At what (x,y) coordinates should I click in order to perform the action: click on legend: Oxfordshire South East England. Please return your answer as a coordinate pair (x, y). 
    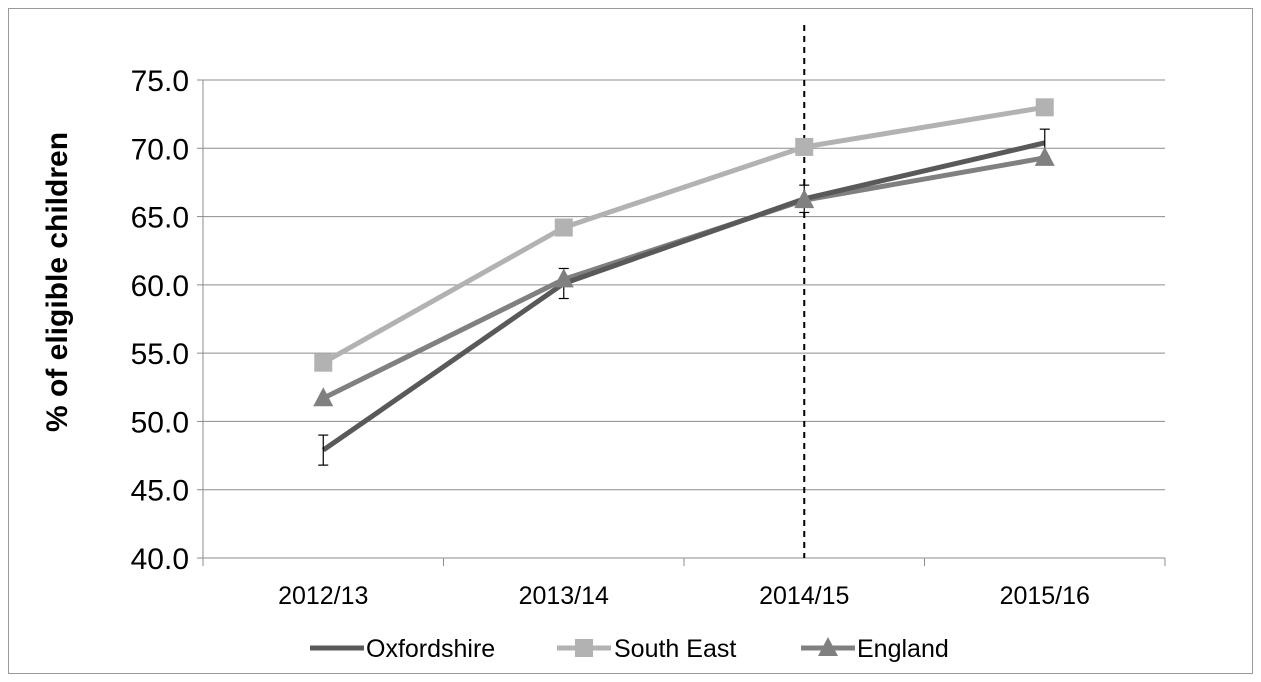
    Looking at the image, I should click on (629, 649).